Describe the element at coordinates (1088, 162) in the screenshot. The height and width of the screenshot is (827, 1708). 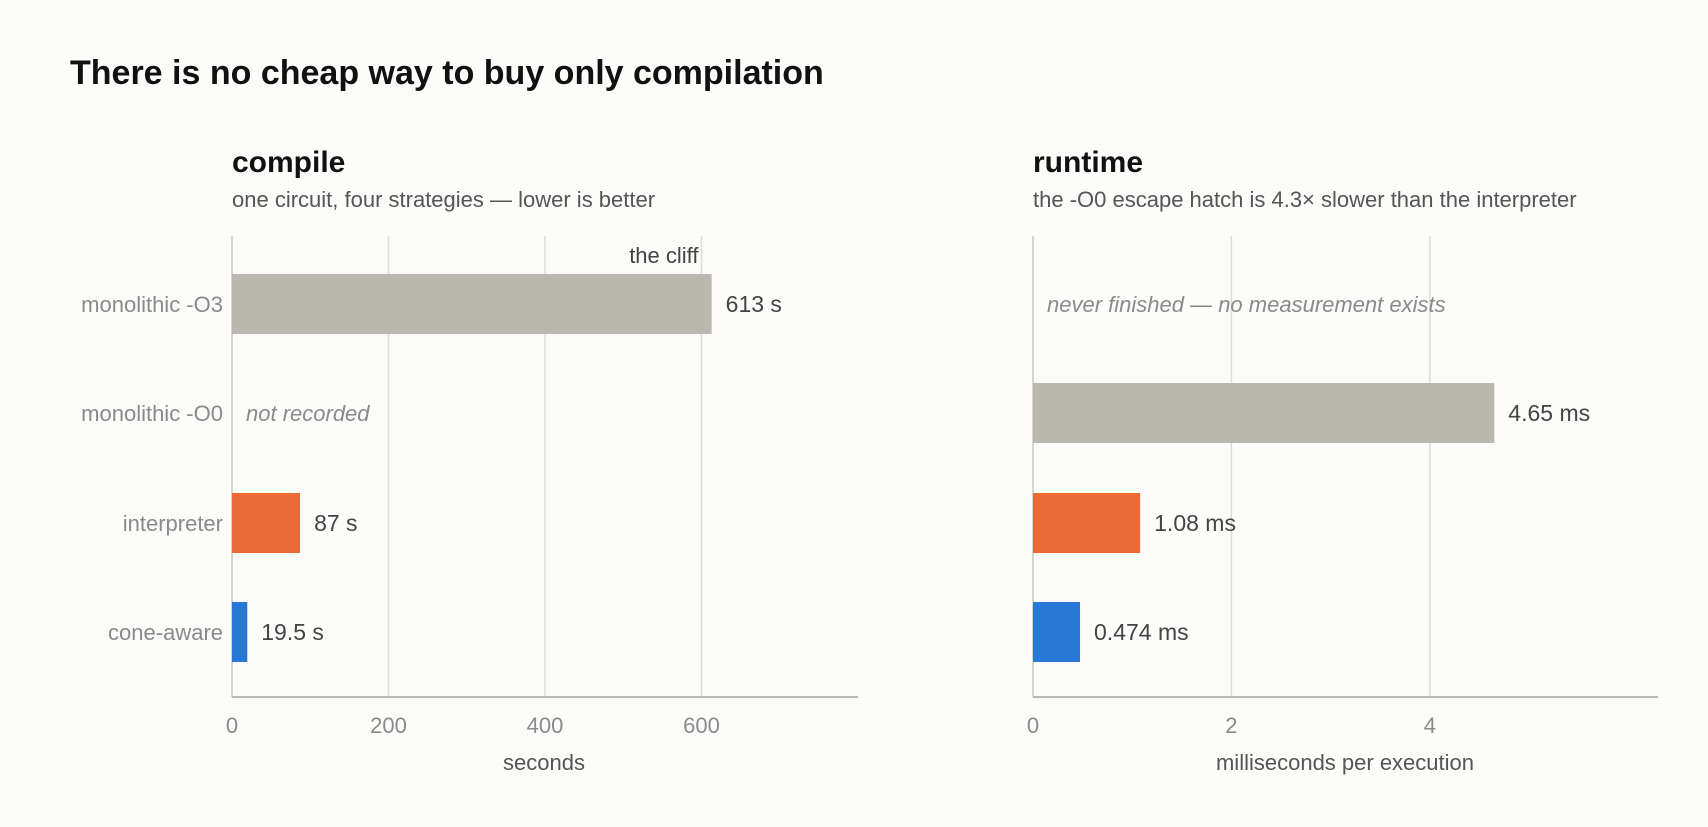
I see `runtime-panel-title: runtime` at that location.